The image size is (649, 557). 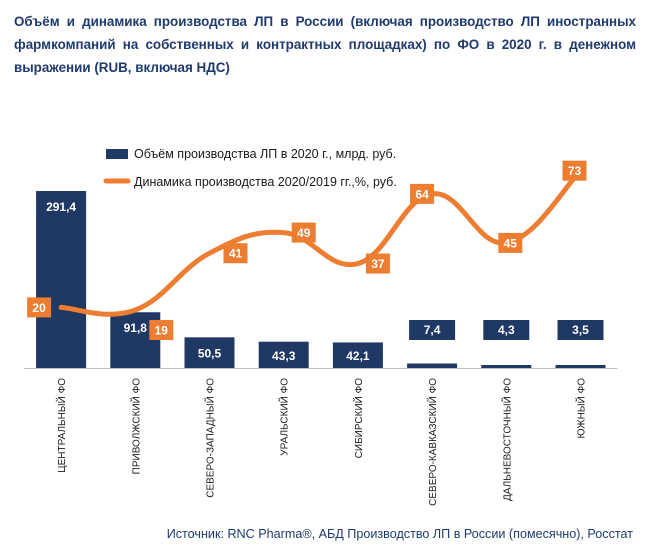 I want to click on x-tick-label: СЕВЕРО-КАВКАЗСКИЙ ФО, so click(x=432, y=442).